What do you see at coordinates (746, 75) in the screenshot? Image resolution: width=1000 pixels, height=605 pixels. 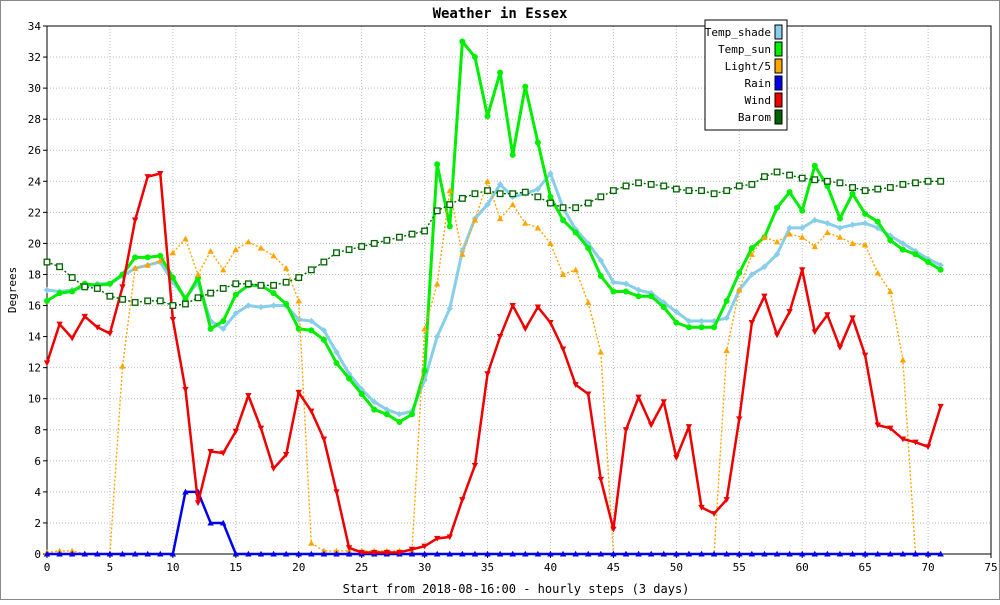 I see `legend-box` at bounding box center [746, 75].